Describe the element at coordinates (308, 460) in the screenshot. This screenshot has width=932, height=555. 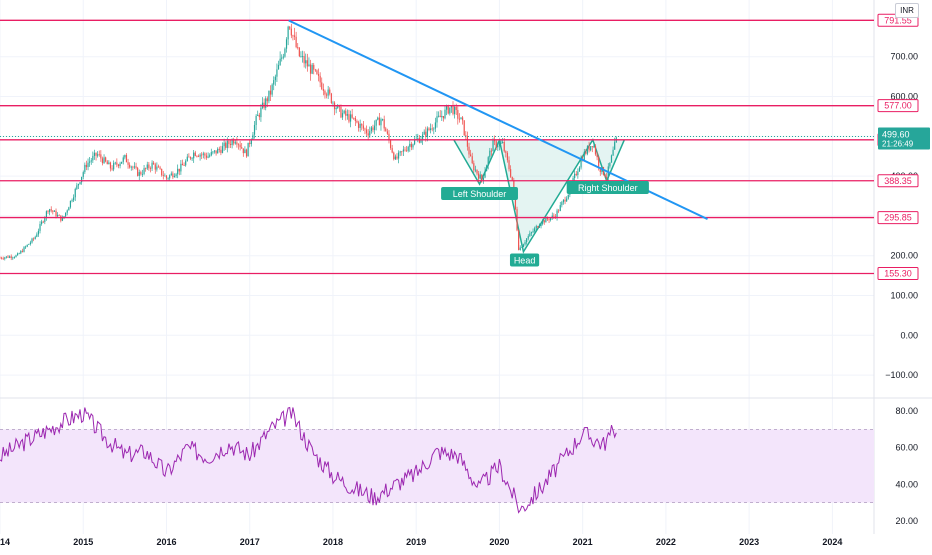
I see `rsi-line` at that location.